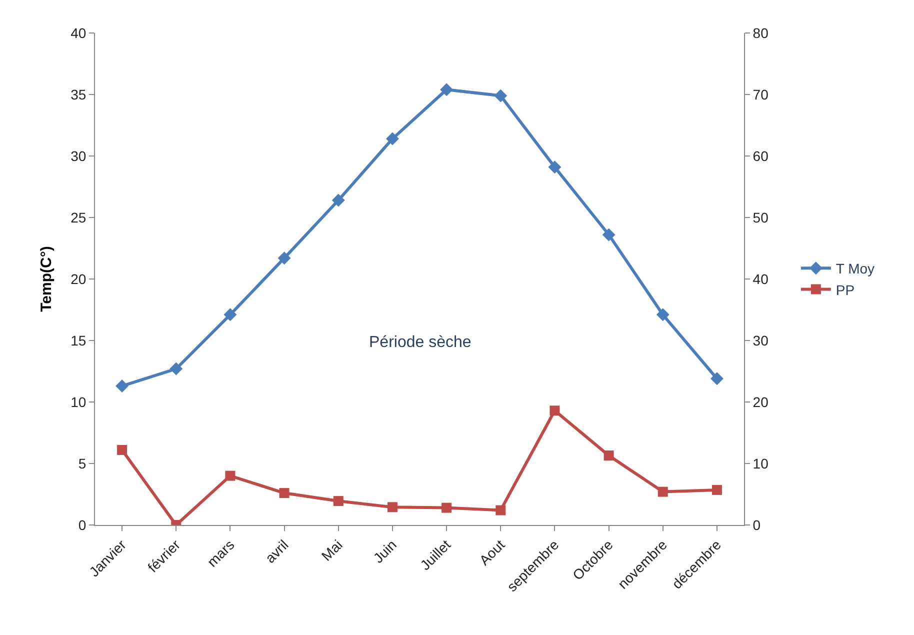  I want to click on y2-tick-label: 0, so click(756, 524).